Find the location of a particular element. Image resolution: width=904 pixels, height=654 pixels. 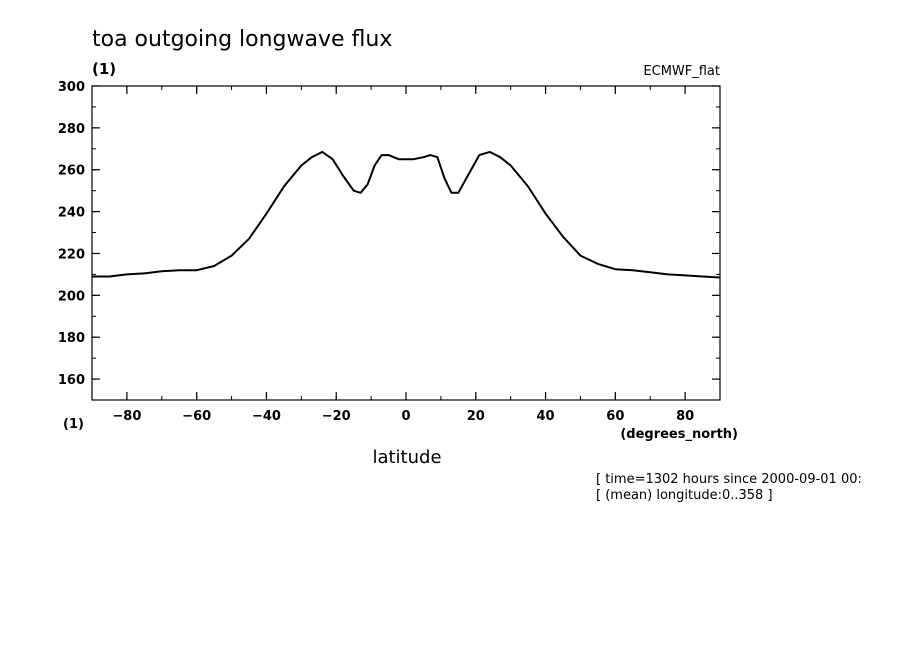

x-tick-label: 0 is located at coordinates (405, 416).